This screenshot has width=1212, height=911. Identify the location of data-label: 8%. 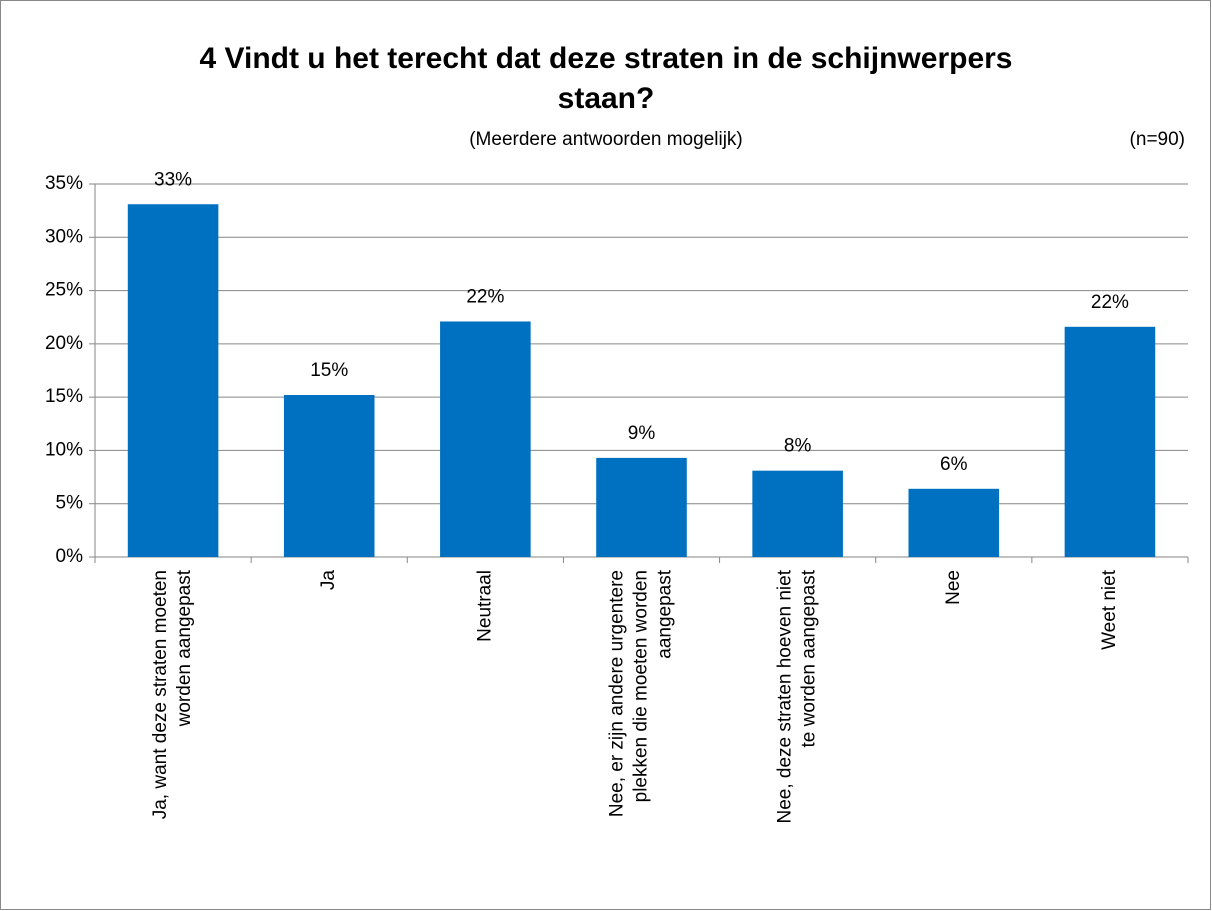
(798, 446).